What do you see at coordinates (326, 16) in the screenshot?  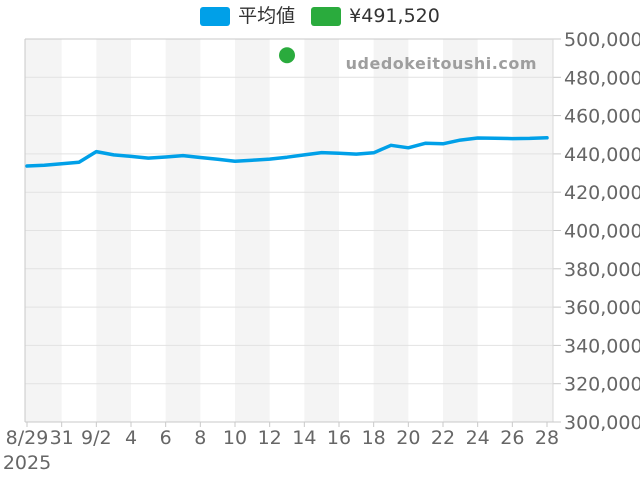 I see `legend-swatch-point` at bounding box center [326, 16].